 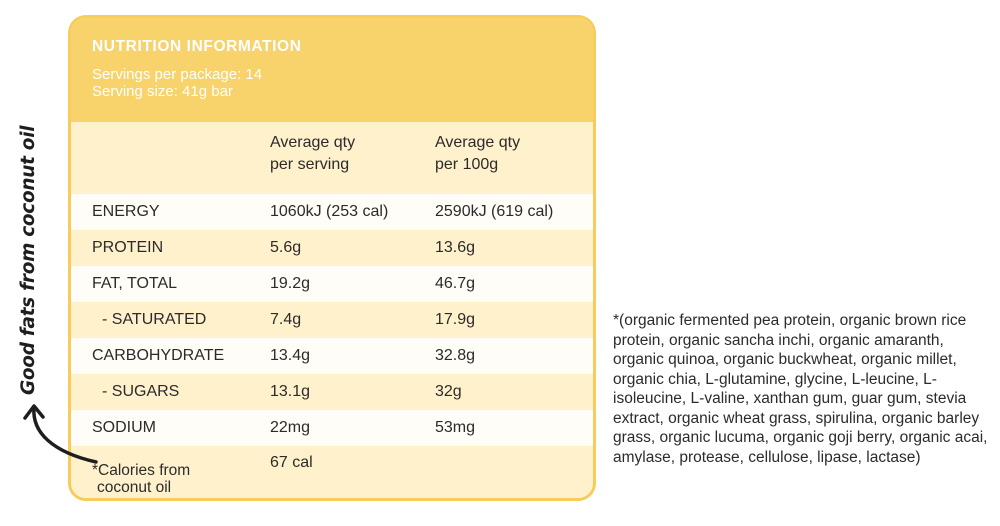 I want to click on row-label: - SATURATED, so click(x=154, y=319).